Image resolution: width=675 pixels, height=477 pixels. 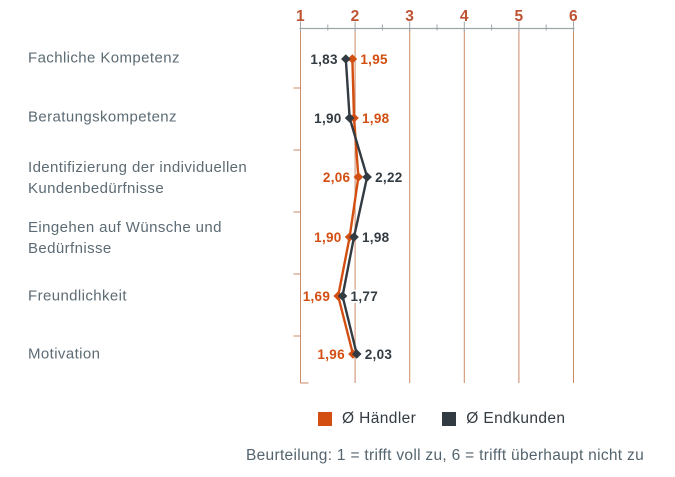 I want to click on x-tick-label: 3, so click(x=409, y=16).